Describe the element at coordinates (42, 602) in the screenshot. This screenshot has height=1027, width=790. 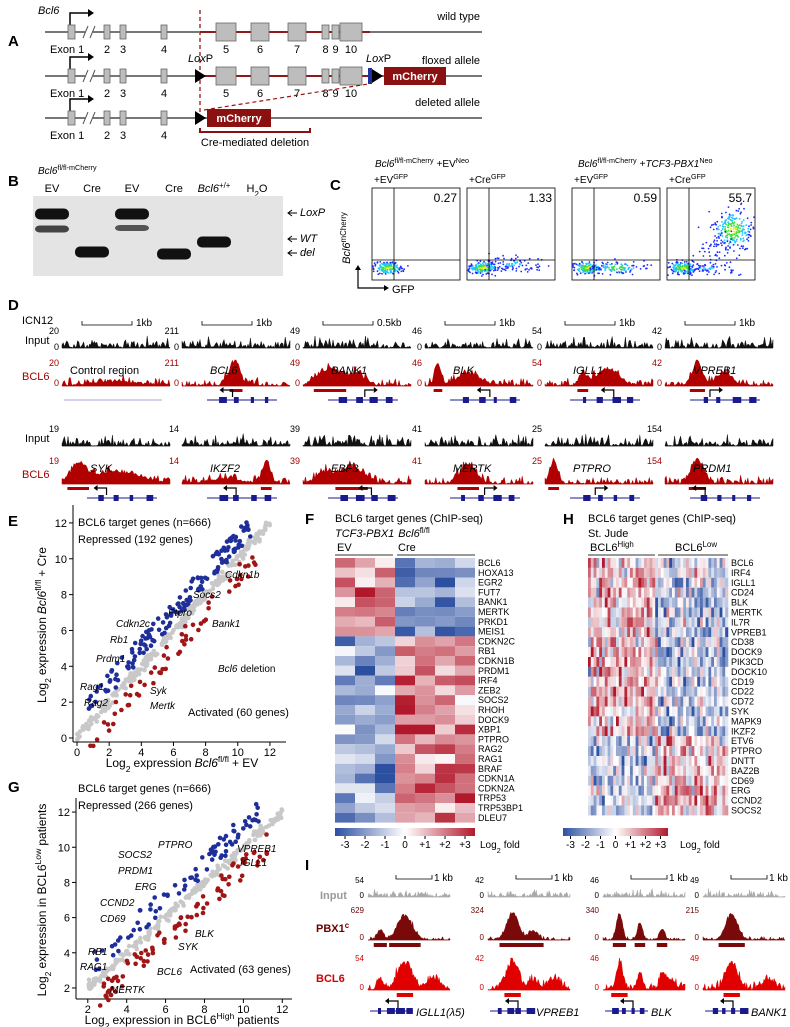
I see `axis-label-part: Bcl6` at that location.